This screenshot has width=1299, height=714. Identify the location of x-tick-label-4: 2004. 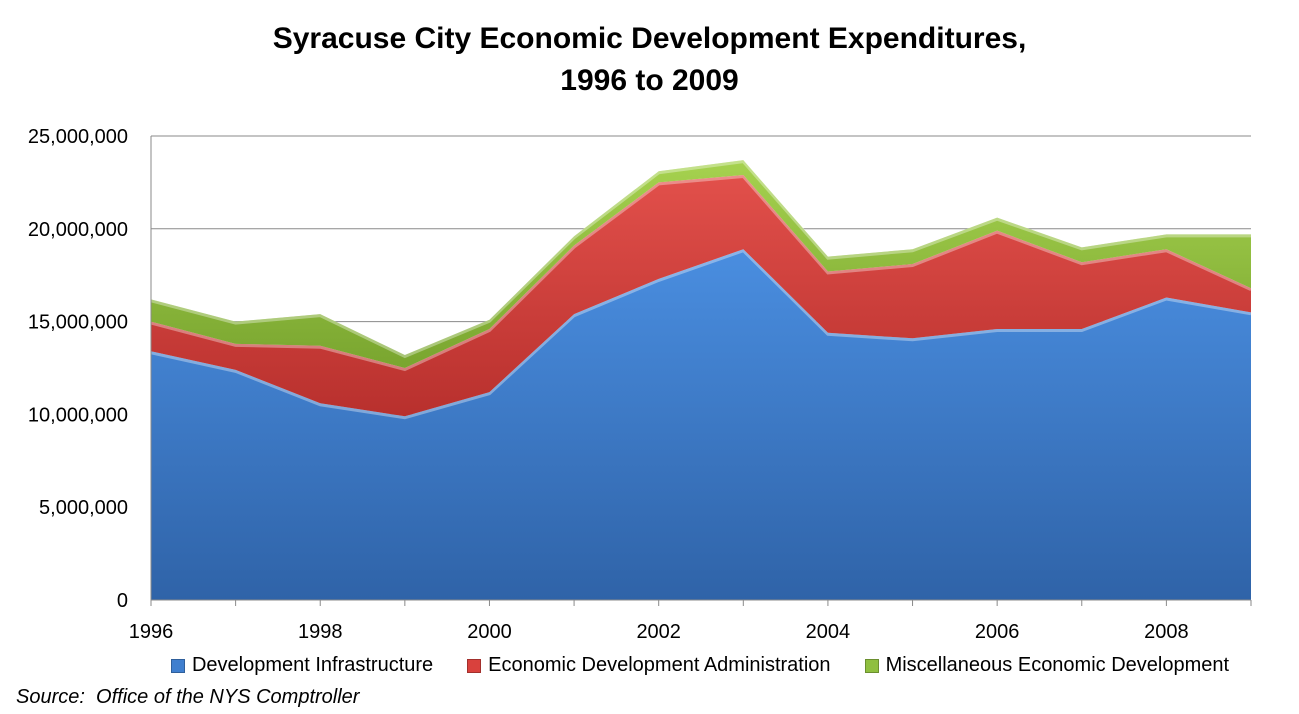
(828, 632).